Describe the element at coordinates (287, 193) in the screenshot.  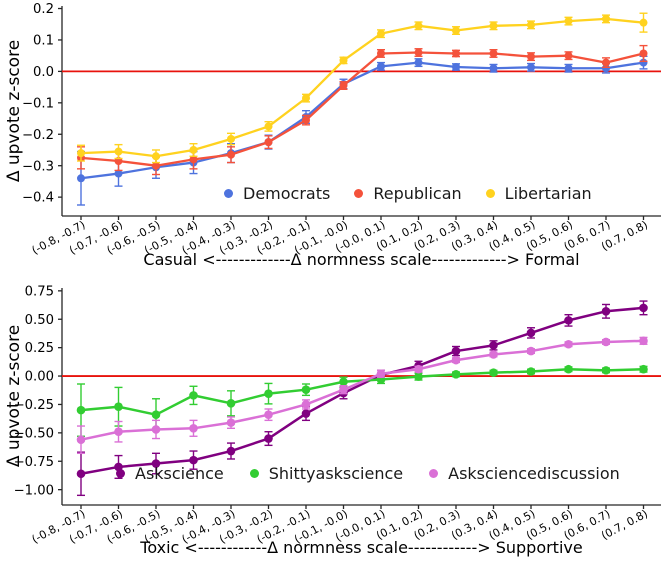
I see `legend-label-democrats: Democrats` at that location.